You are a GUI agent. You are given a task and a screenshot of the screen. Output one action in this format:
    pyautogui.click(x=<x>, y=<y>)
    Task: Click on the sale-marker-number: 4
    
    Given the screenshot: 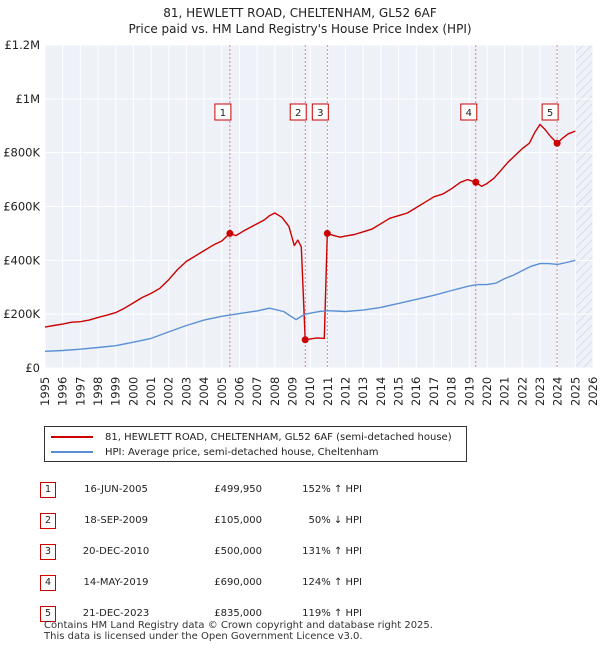 What is the action you would take?
    pyautogui.click(x=469, y=113)
    